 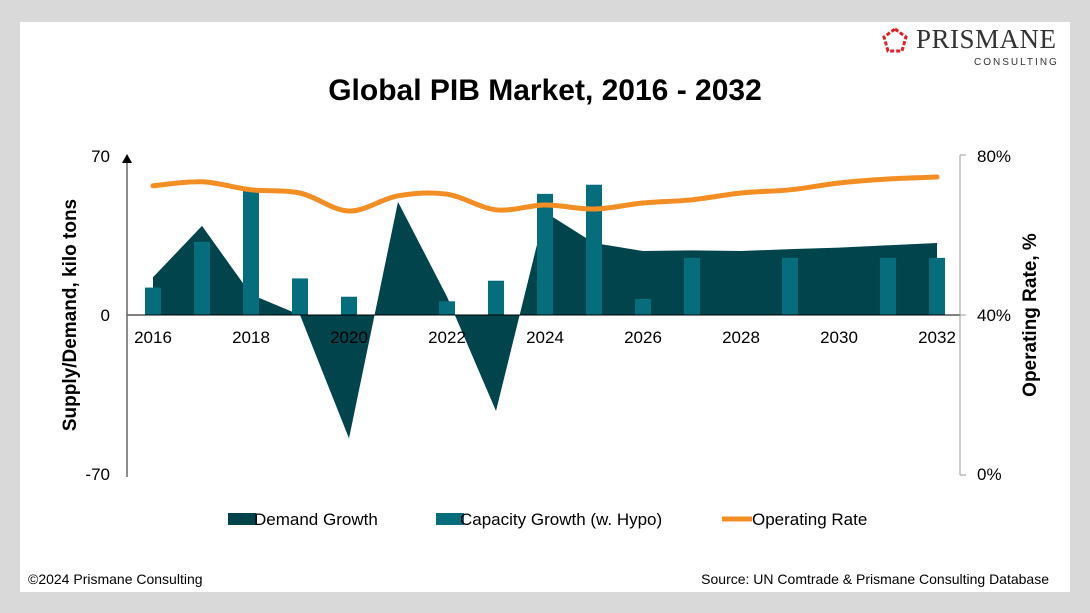 What do you see at coordinates (105, 315) in the screenshot?
I see `y-tick-0: 0` at bounding box center [105, 315].